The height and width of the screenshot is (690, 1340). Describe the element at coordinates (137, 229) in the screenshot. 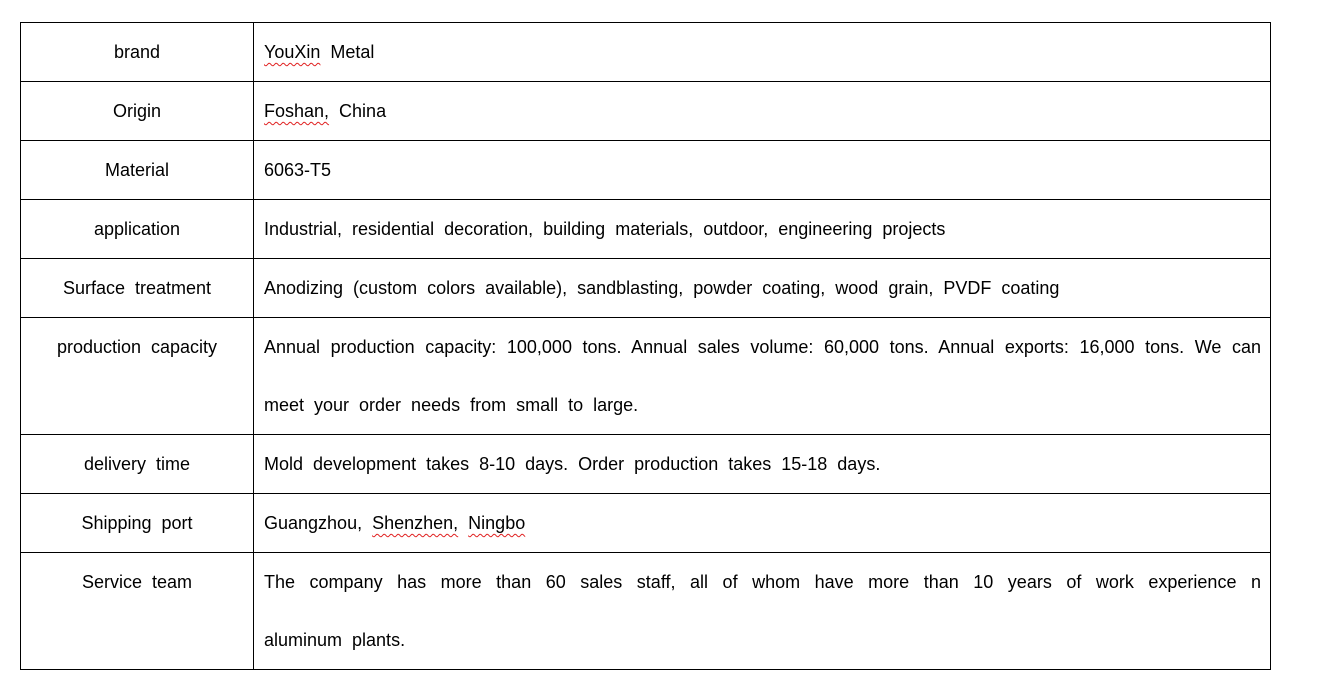

I see `row-label: application` at that location.